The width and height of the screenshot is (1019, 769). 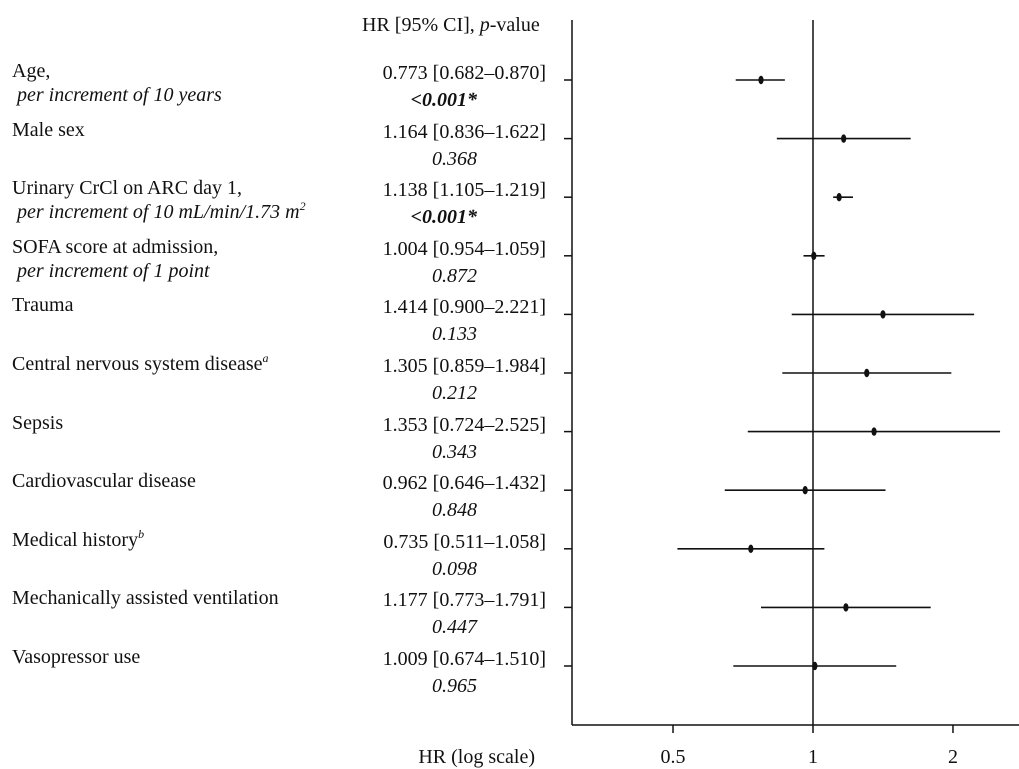 What do you see at coordinates (673, 757) in the screenshot?
I see `x-tick-label-0: 0.5` at bounding box center [673, 757].